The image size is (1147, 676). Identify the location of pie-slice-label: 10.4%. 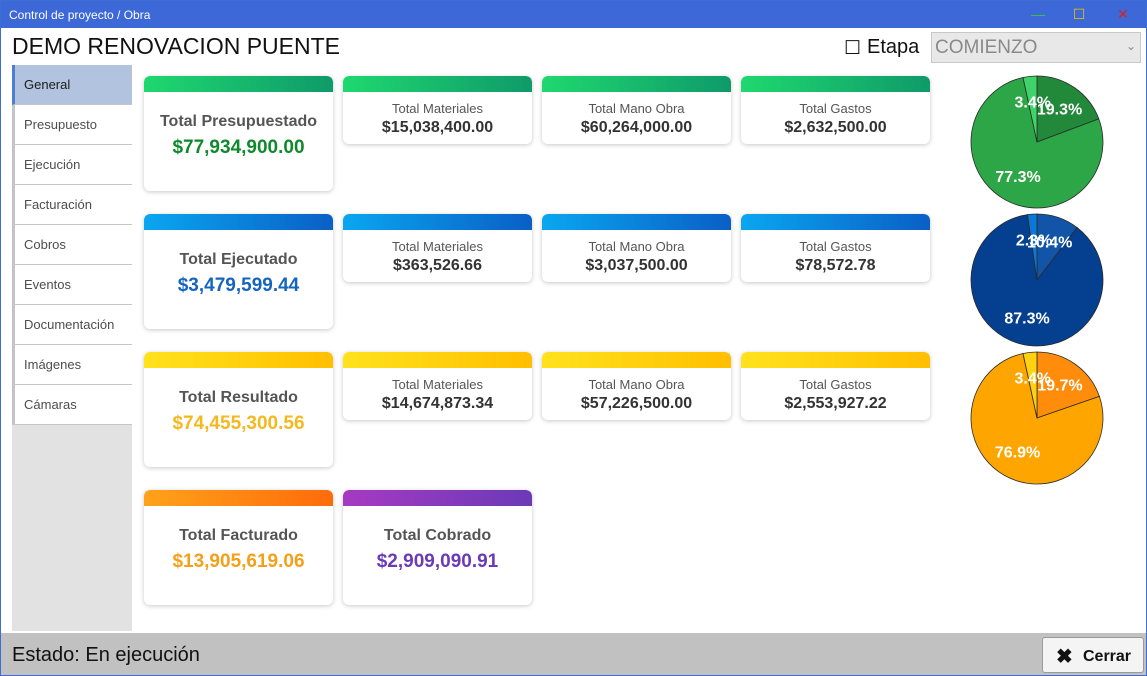
(1049, 242).